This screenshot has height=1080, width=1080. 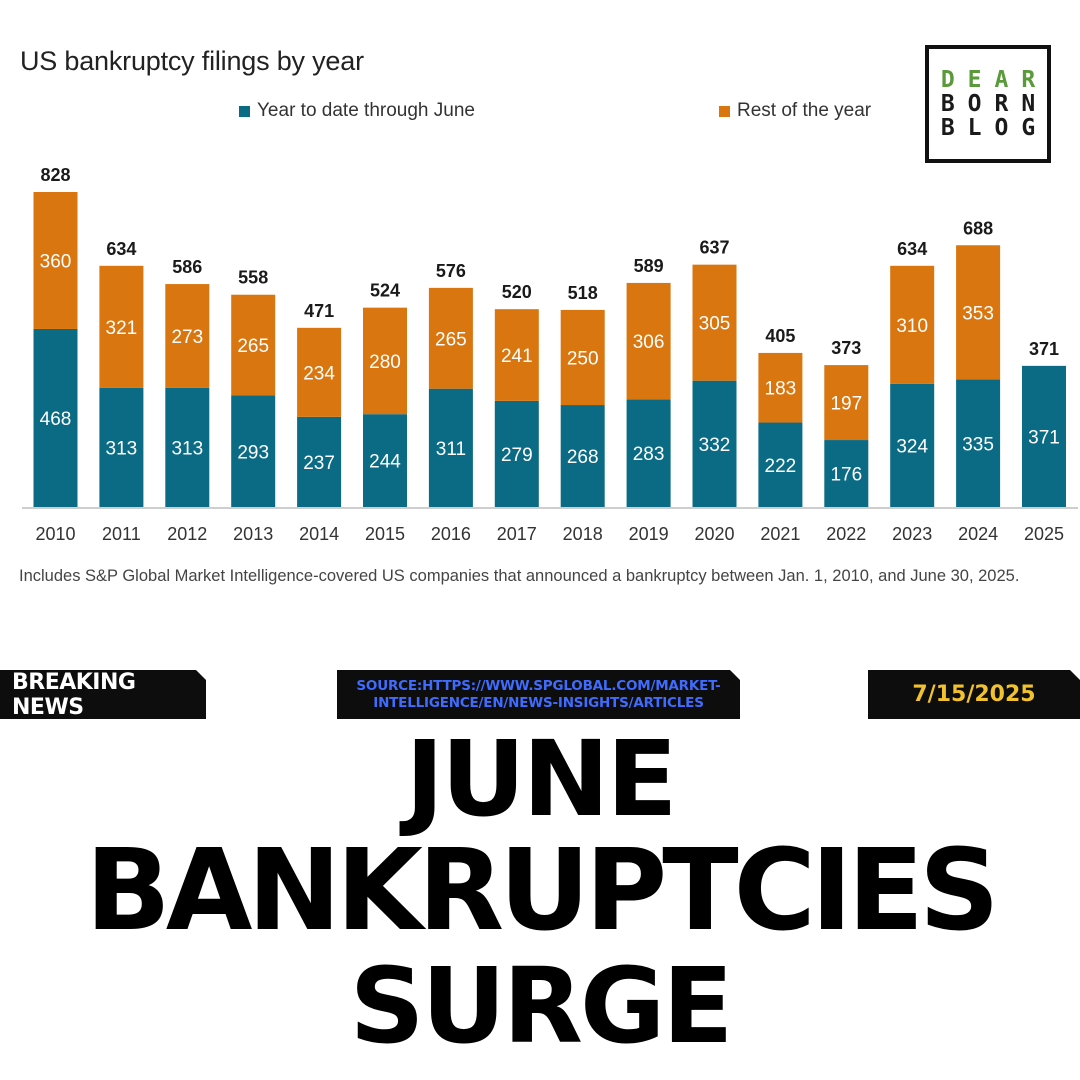 I want to click on label-rest-2011: 321, so click(x=122, y=328).